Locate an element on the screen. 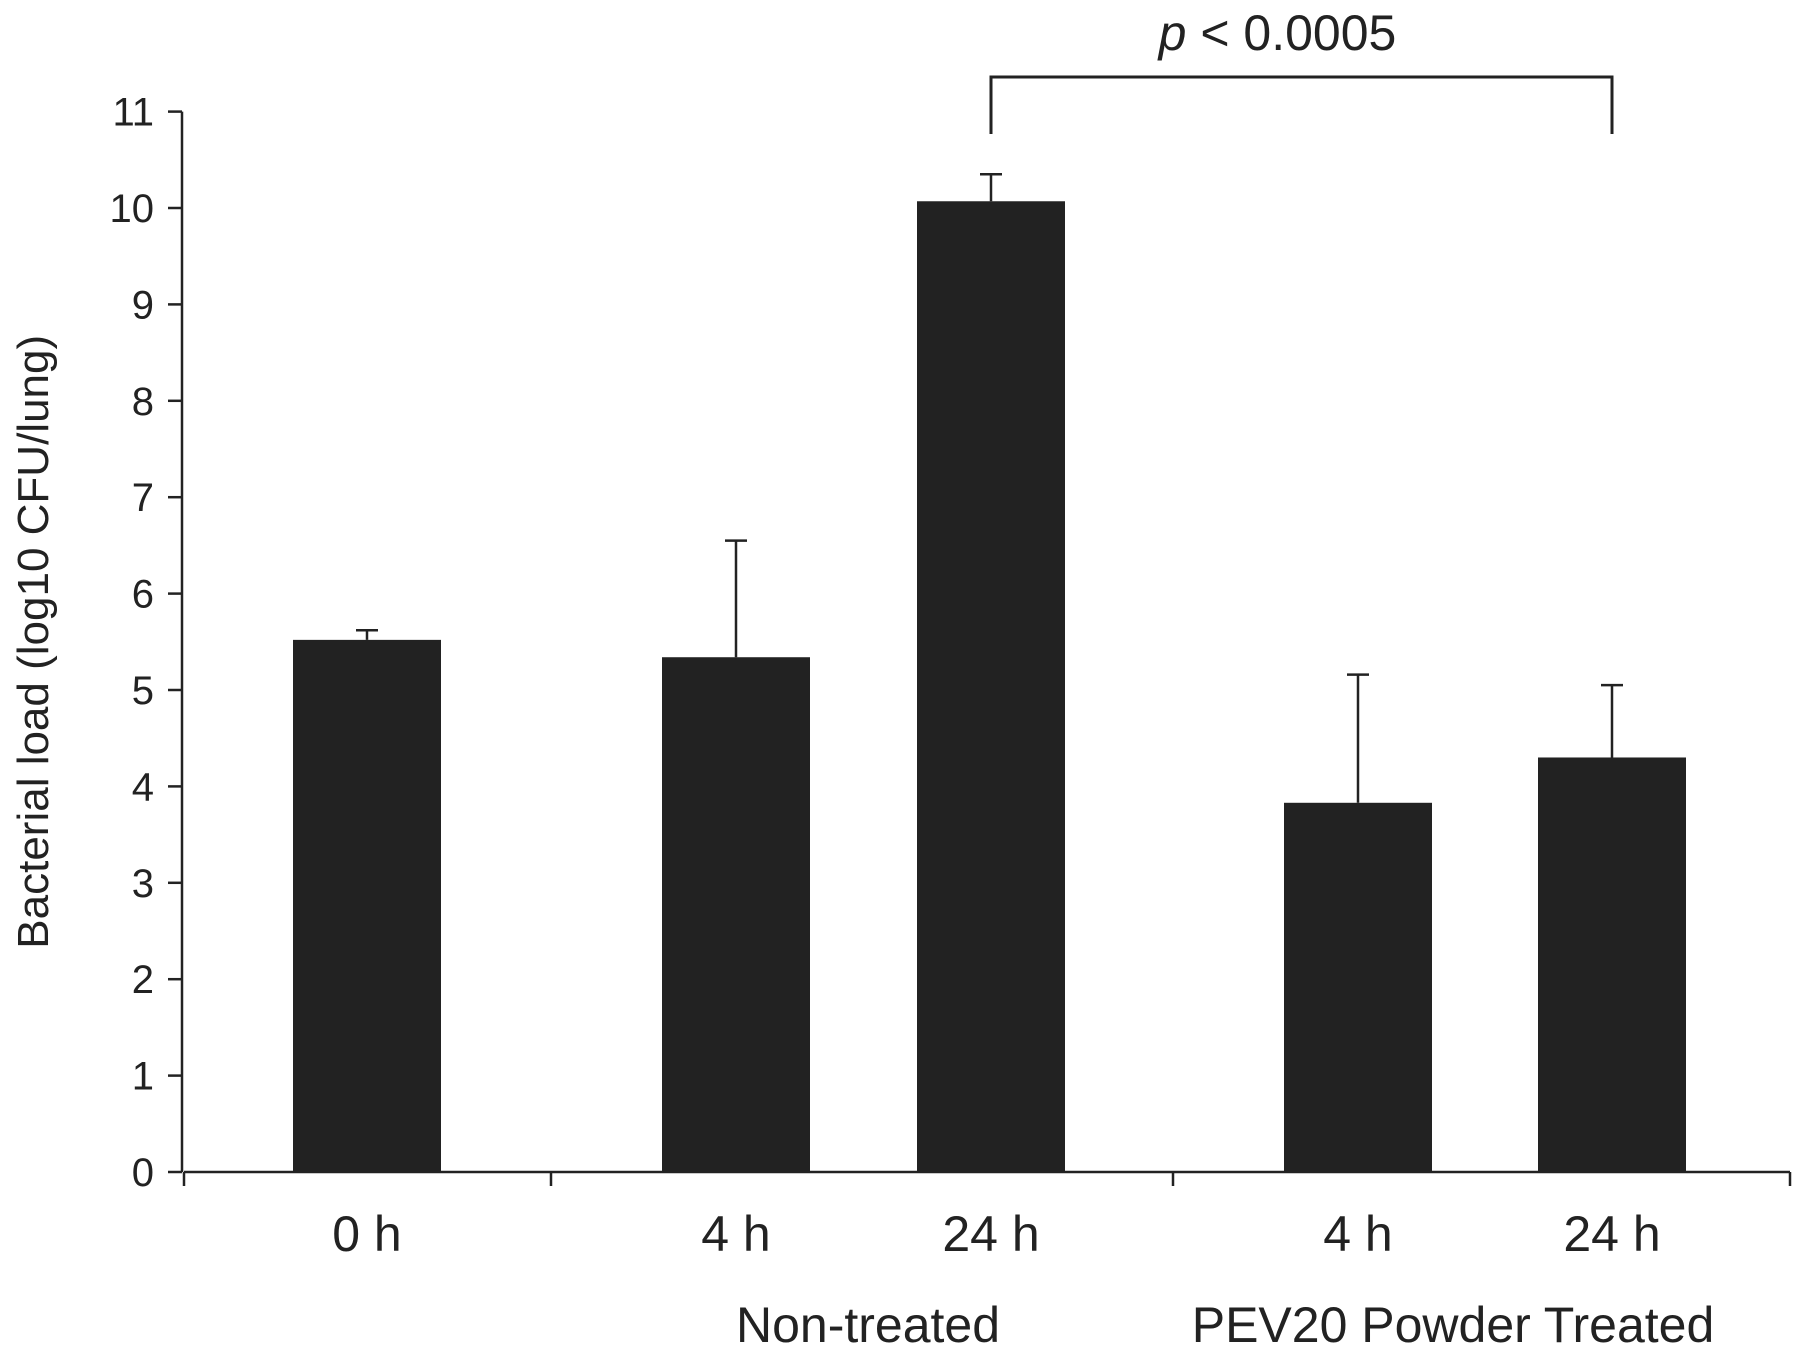  significance-bracket is located at coordinates (1301, 104).